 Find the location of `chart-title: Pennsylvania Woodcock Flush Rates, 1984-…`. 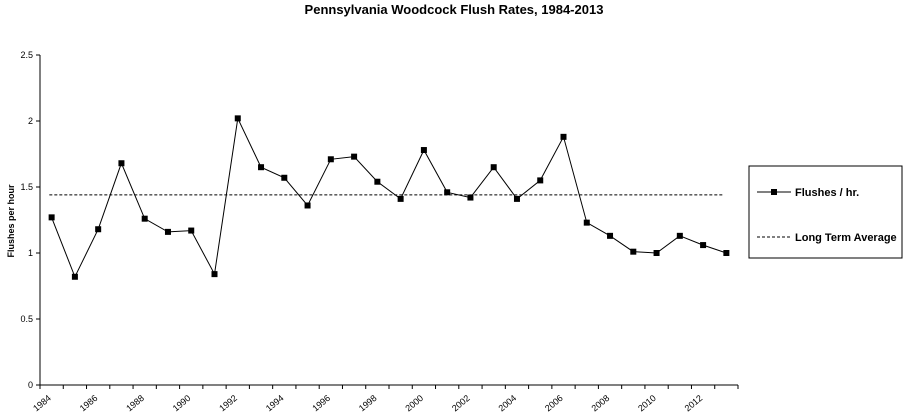

chart-title: Pennsylvania Woodcock Flush Rates, 1984-… is located at coordinates (454, 9).